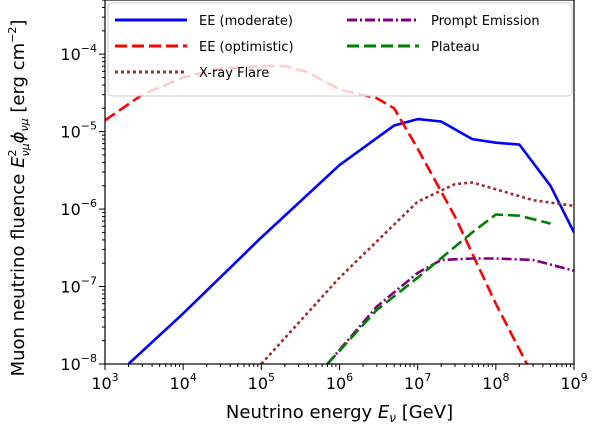 This screenshot has height=428, width=594. Describe the element at coordinates (455, 47) in the screenshot. I see `legend-label: Plateau` at that location.